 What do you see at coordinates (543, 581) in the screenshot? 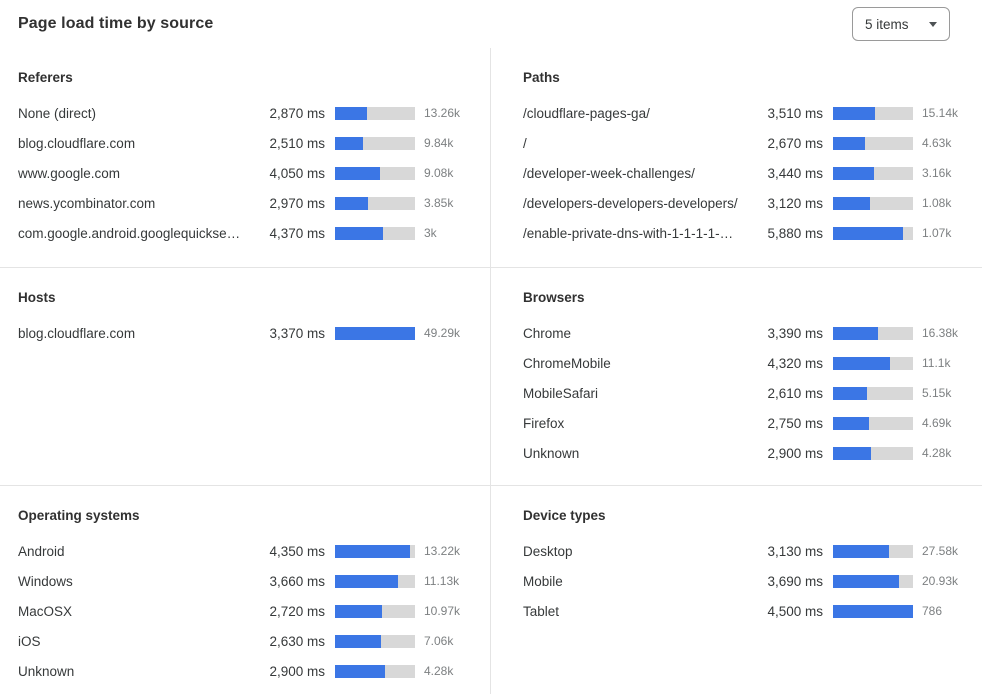
I see `row-label: Mobile` at bounding box center [543, 581].